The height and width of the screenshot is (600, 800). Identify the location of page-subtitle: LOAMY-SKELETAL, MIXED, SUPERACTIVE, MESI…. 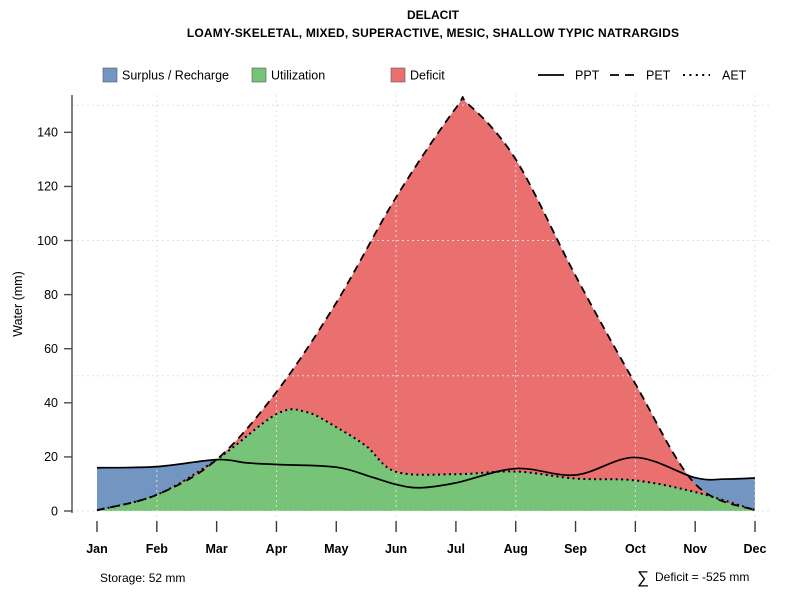
(433, 33).